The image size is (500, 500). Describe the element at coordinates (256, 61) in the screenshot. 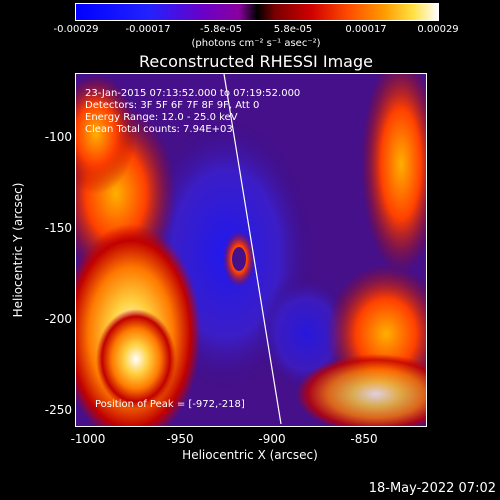

I see `plot-title: Reconstructed RHESSI Image` at that location.